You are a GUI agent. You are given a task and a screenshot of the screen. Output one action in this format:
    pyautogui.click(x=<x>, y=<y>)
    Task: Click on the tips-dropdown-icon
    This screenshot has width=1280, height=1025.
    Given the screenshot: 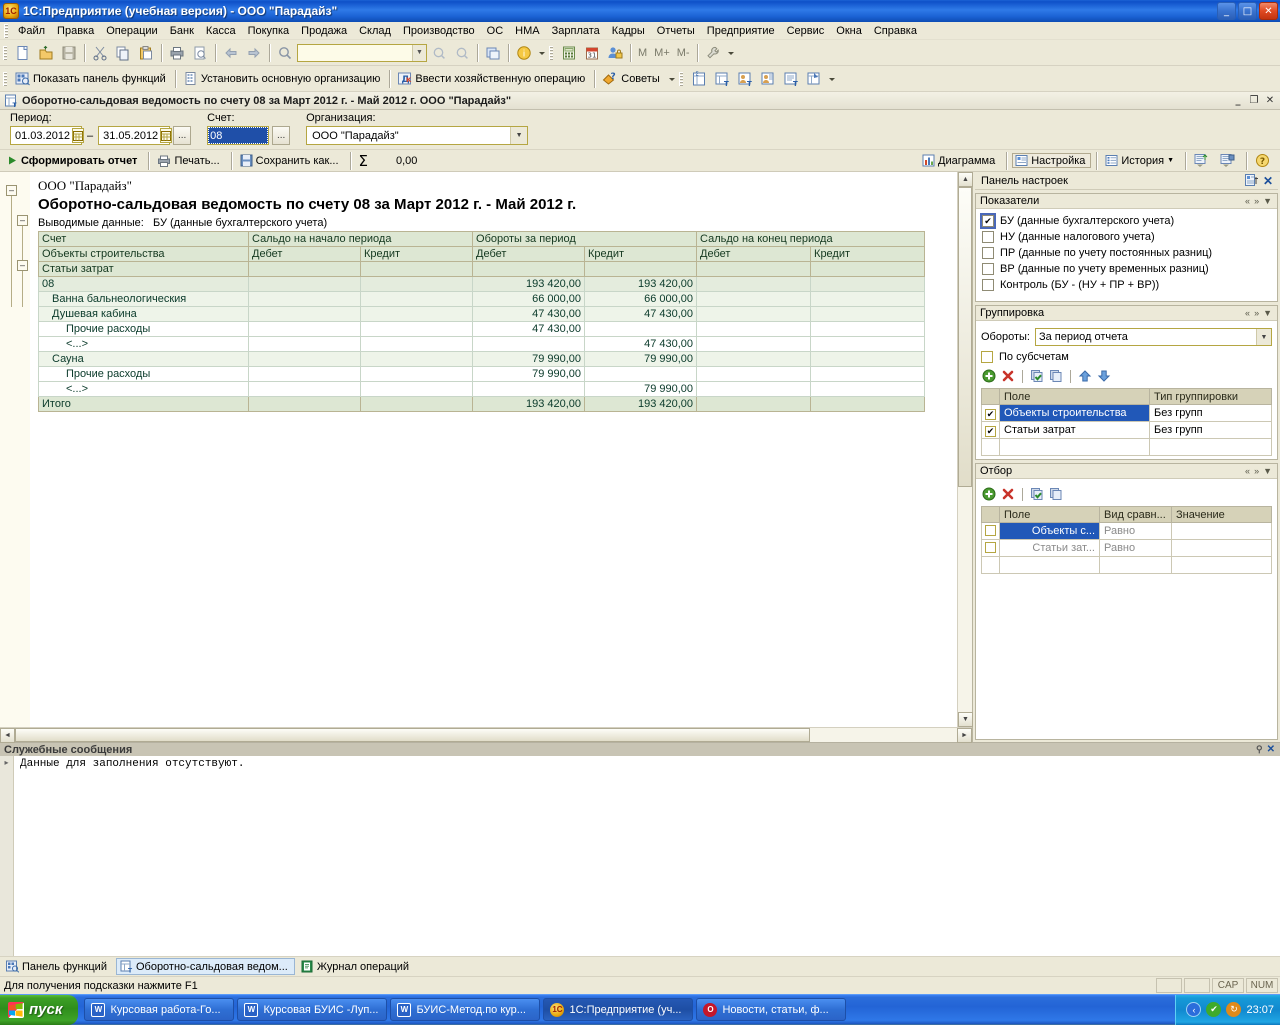 What is the action you would take?
    pyautogui.click(x=672, y=79)
    